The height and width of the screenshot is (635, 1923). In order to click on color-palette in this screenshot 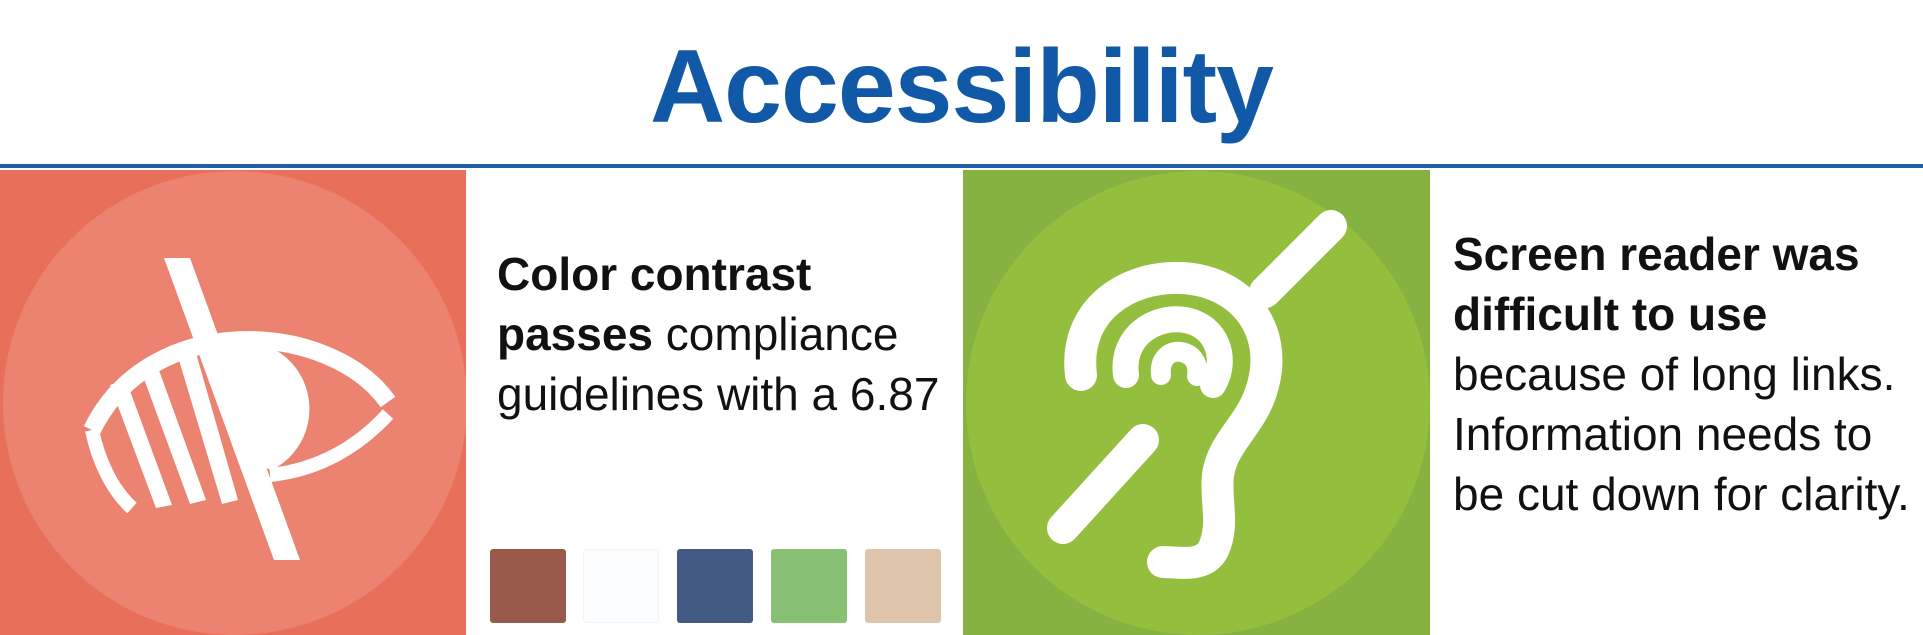, I will do `click(725, 586)`.